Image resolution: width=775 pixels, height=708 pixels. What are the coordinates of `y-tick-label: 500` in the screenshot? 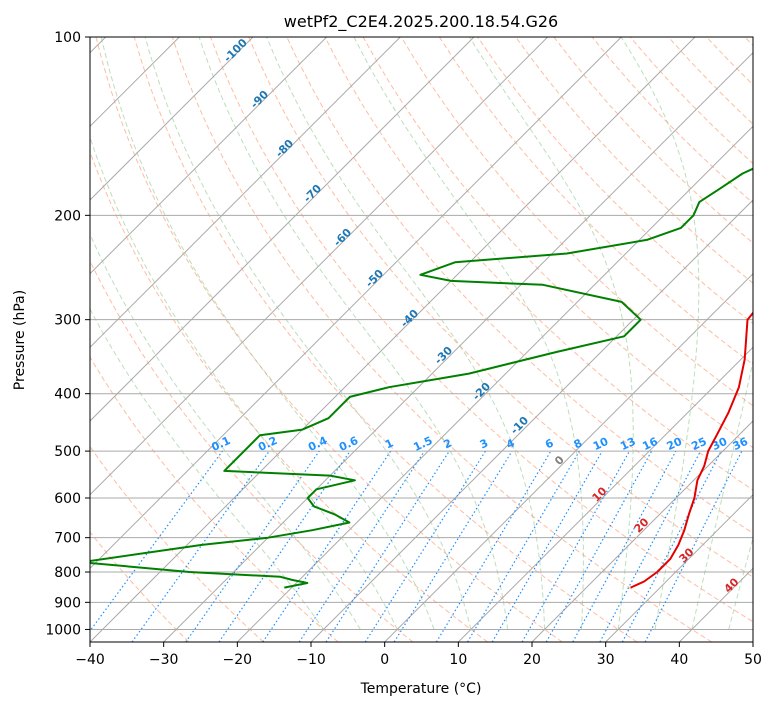 It's located at (67, 452).